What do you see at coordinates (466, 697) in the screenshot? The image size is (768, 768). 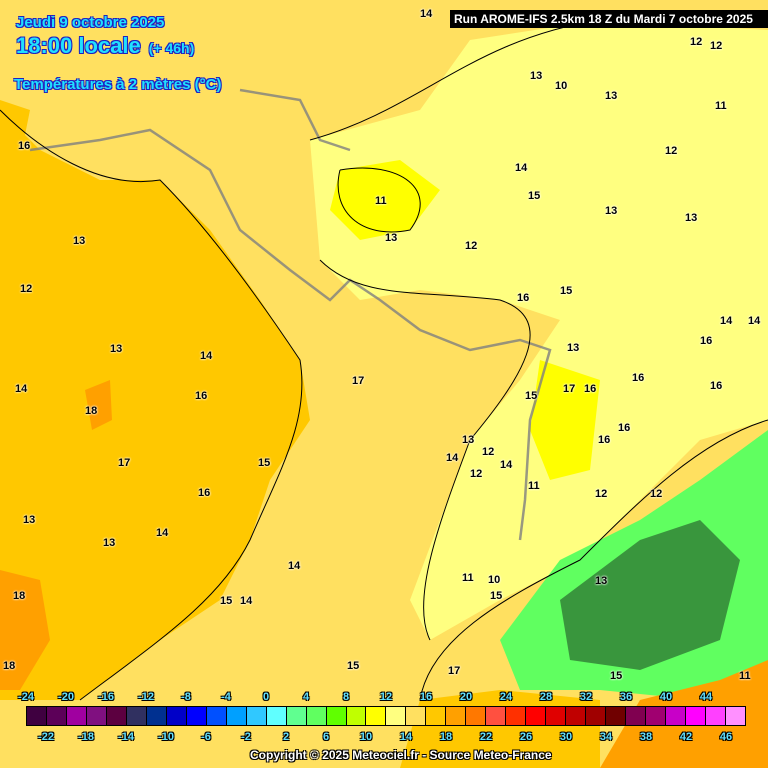 I see `colorbar-tick-label: 20` at bounding box center [466, 697].